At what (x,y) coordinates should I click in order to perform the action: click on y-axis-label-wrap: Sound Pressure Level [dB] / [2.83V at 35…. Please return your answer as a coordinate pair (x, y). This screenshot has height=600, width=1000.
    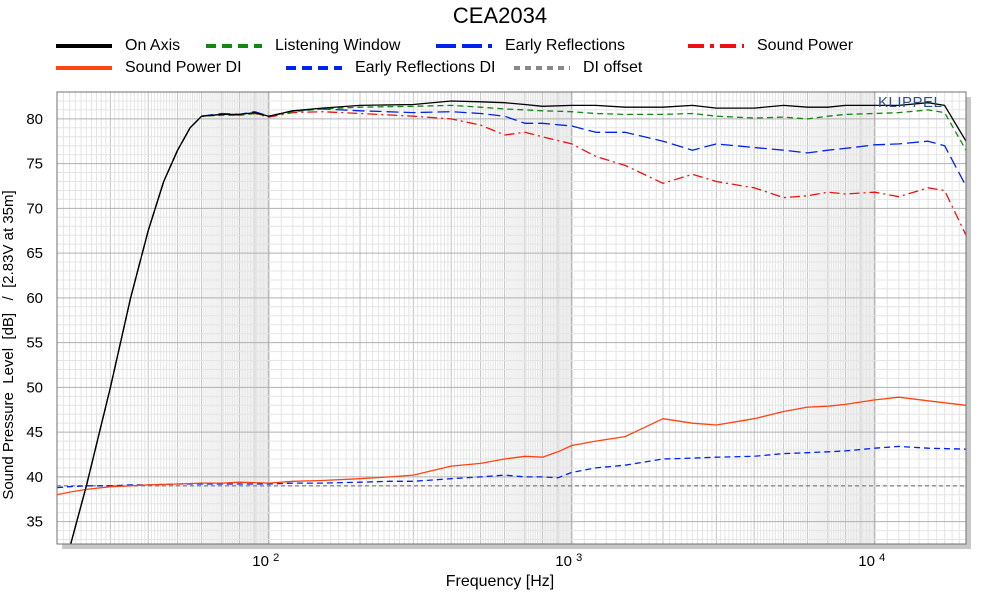
    Looking at the image, I should click on (8, 344).